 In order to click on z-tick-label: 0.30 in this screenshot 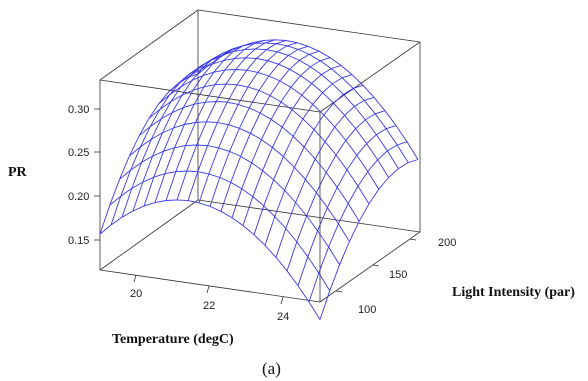, I will do `click(78, 110)`.